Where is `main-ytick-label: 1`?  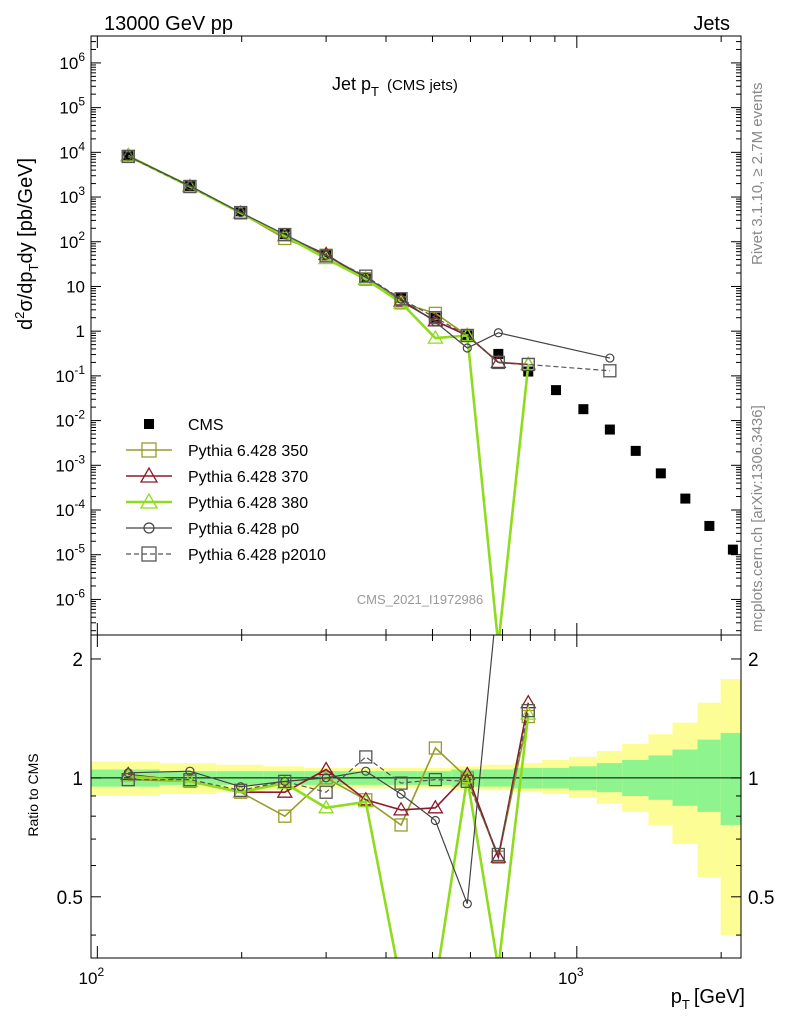 main-ytick-label: 1 is located at coordinates (80, 331).